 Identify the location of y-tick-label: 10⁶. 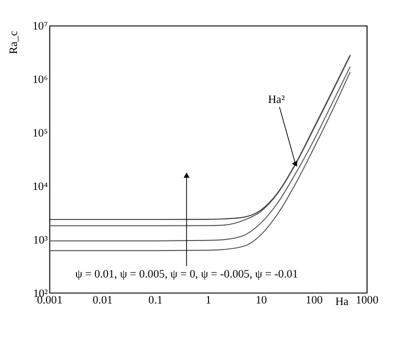
(40, 80).